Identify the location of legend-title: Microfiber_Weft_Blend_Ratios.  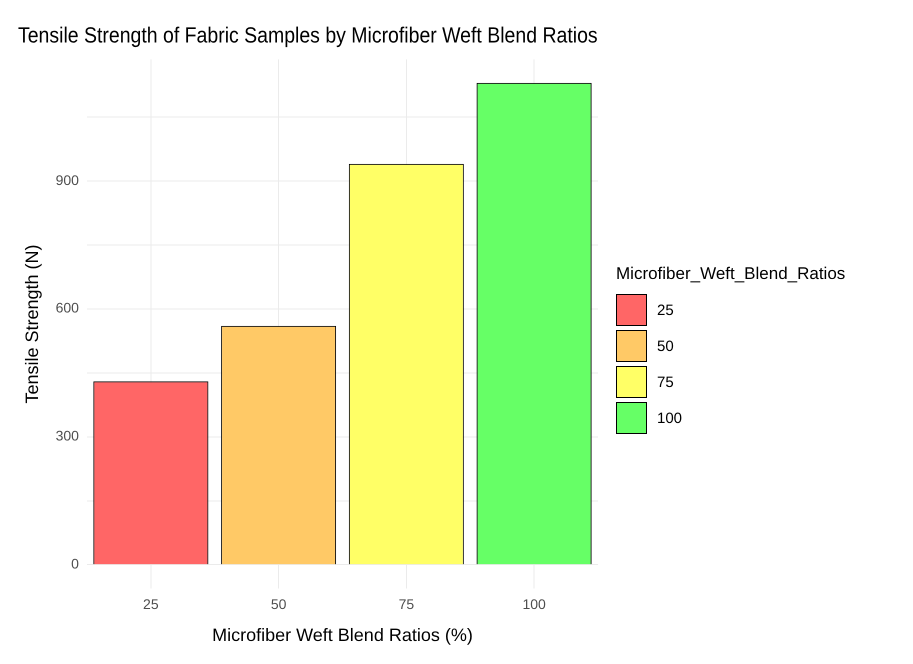
(731, 274).